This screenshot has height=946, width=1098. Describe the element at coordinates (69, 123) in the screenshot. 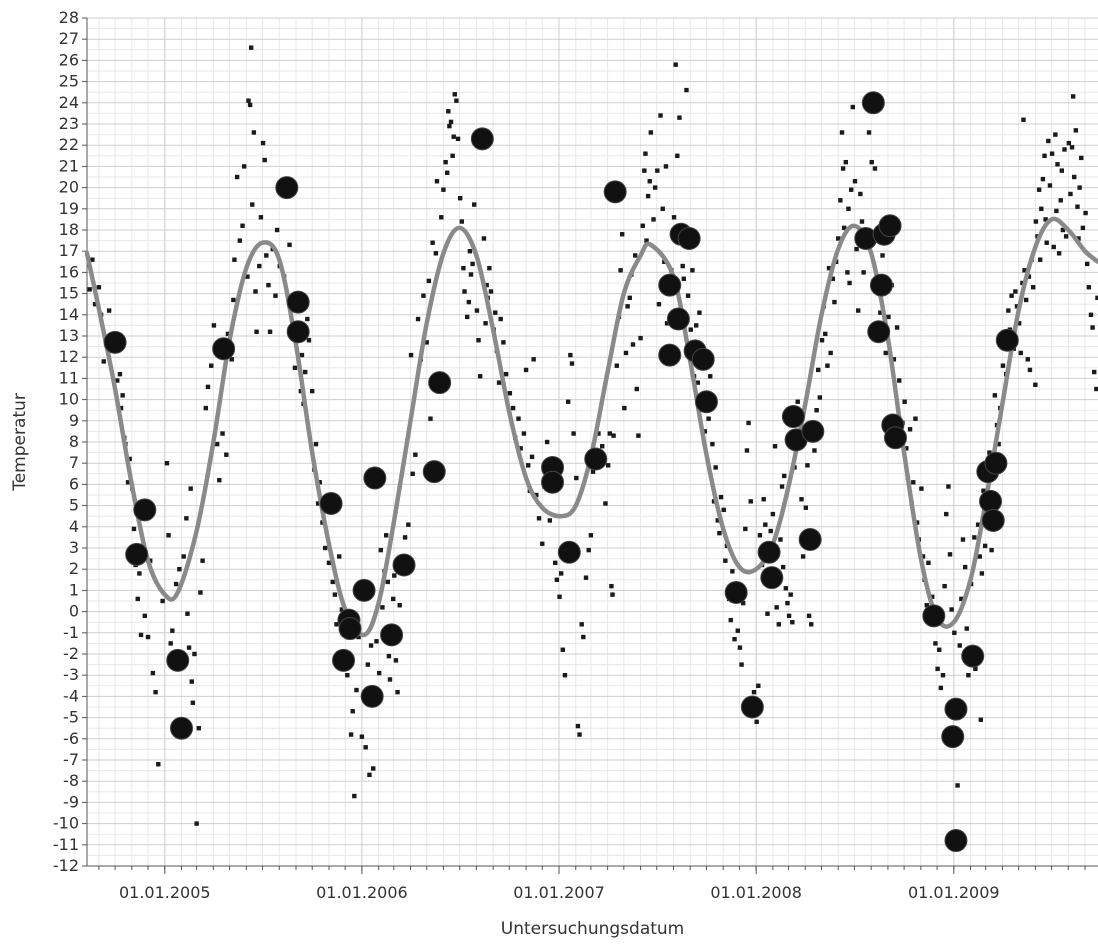

I see `y-tick-label: 23` at that location.